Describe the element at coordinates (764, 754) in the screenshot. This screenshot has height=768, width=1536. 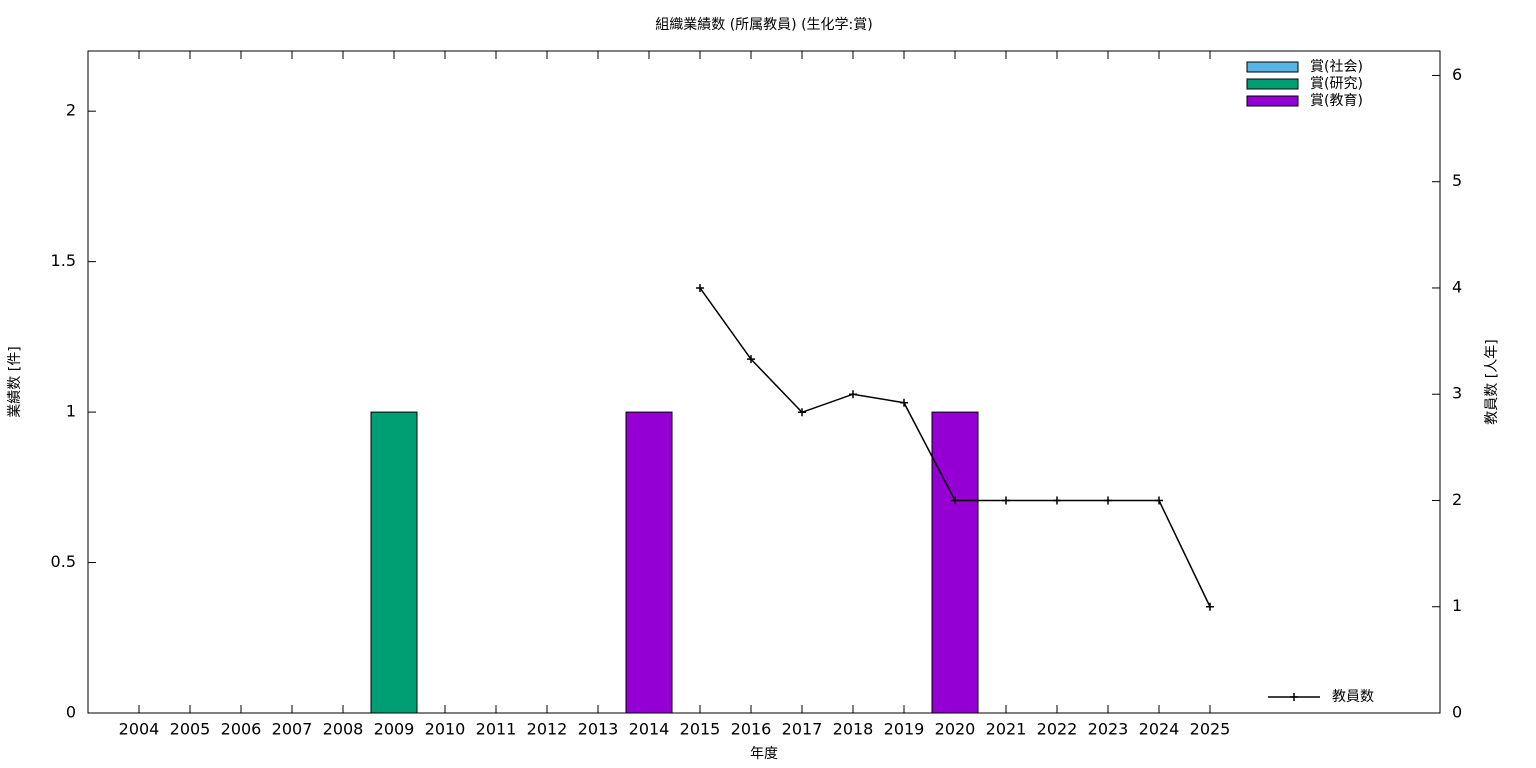
I see `x-axis-label: 年度` at that location.